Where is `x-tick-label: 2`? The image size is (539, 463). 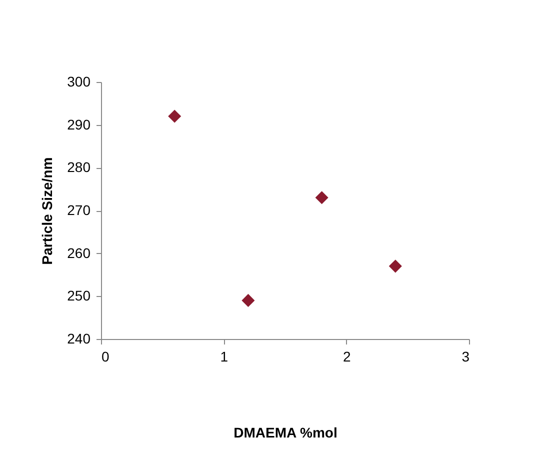 x-tick-label: 2 is located at coordinates (346, 356).